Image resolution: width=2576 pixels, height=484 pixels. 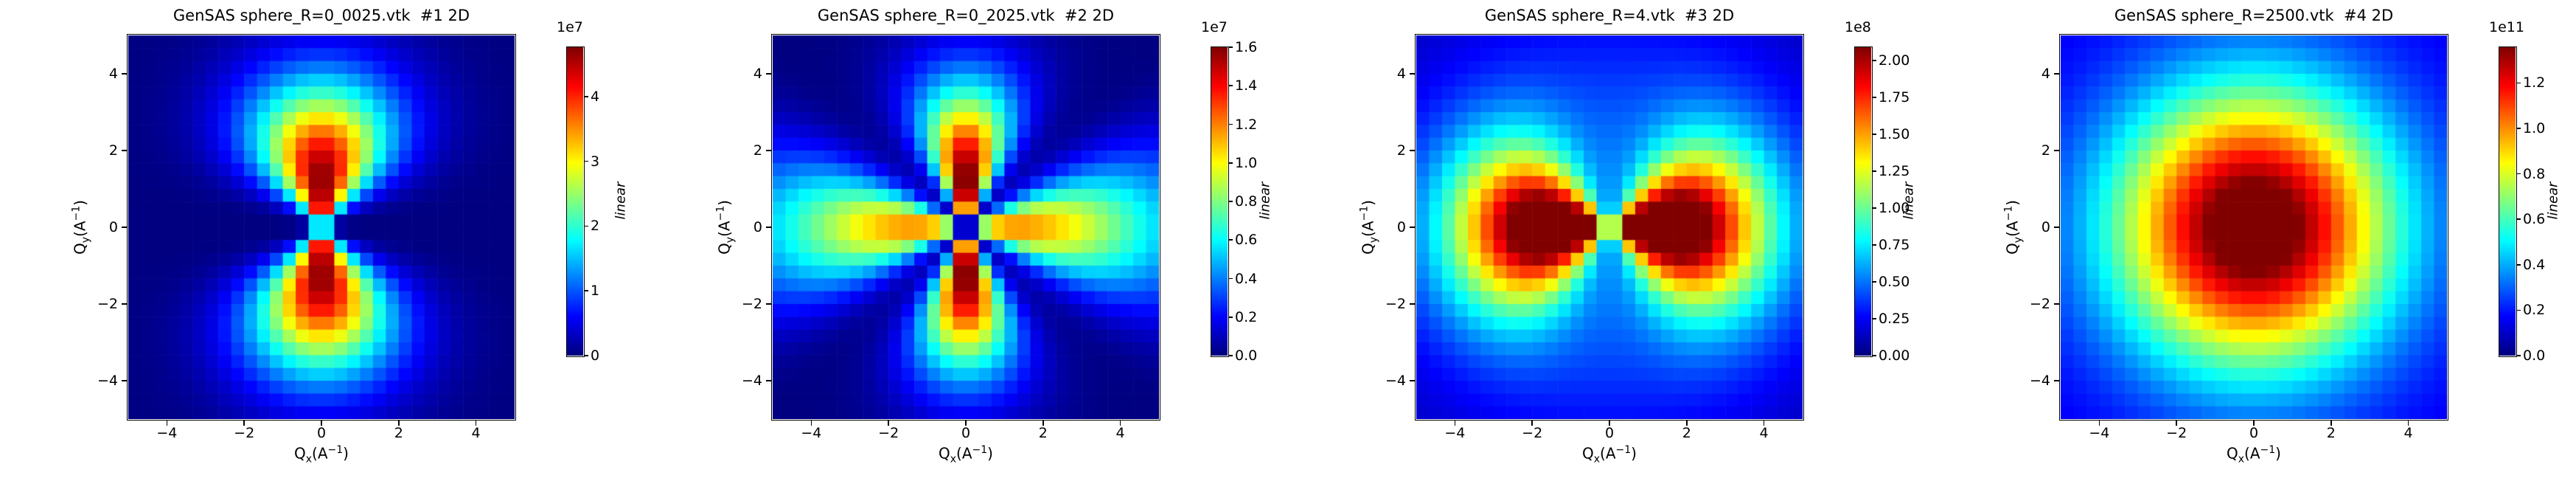 I want to click on colorbar-scale-label: 1e11, so click(x=2507, y=27).